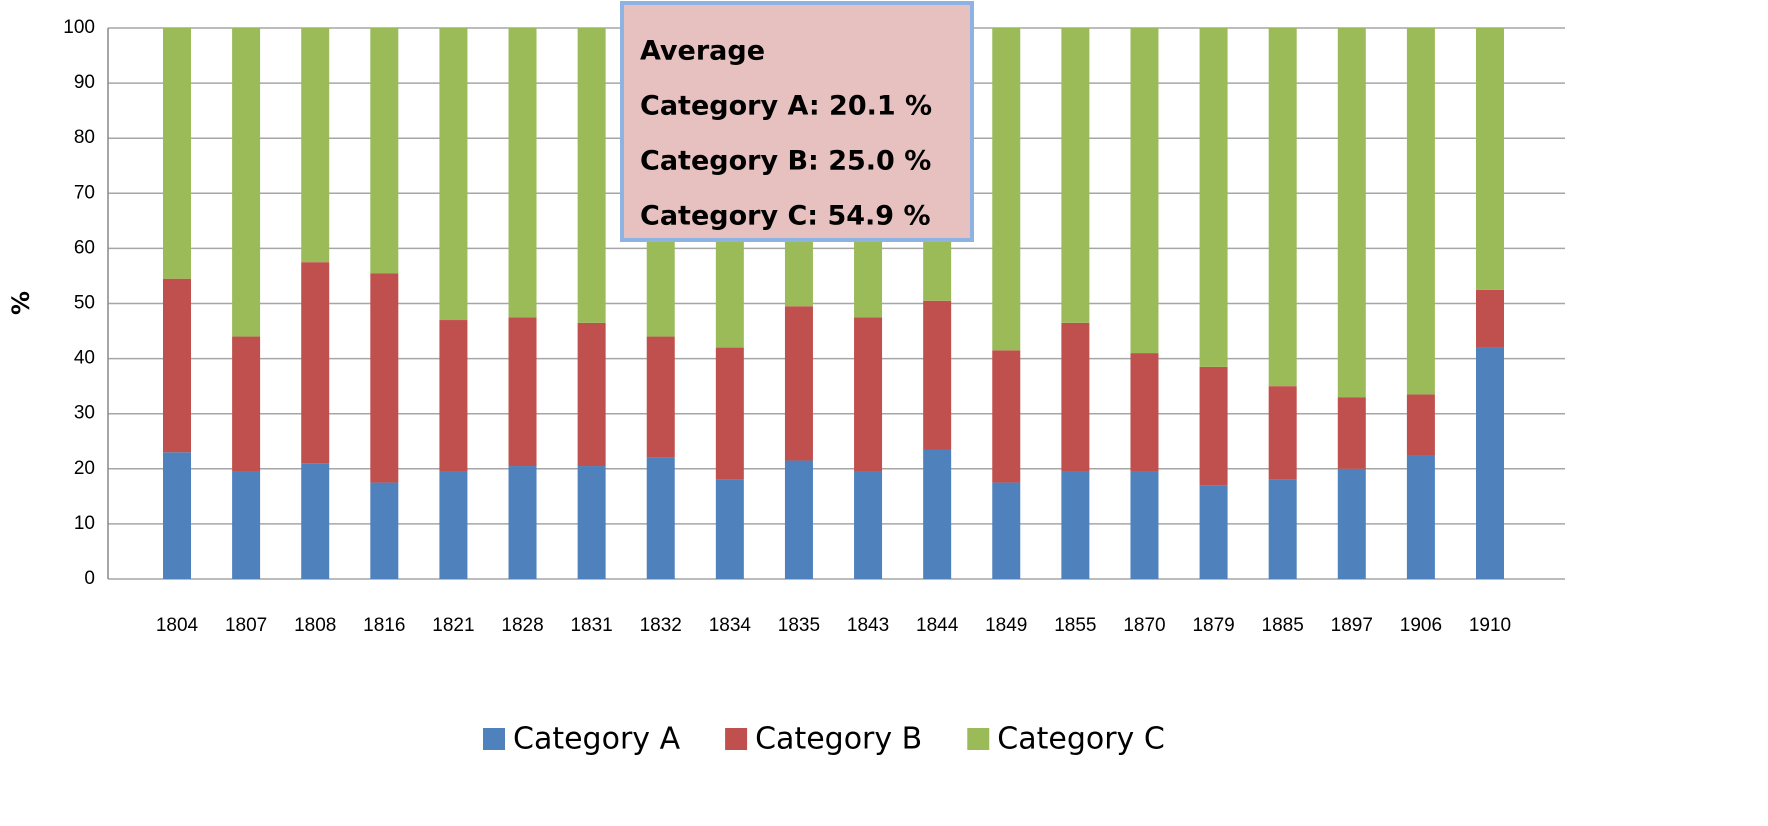 This screenshot has height=826, width=1768. I want to click on y-axis-label: %, so click(21, 303).